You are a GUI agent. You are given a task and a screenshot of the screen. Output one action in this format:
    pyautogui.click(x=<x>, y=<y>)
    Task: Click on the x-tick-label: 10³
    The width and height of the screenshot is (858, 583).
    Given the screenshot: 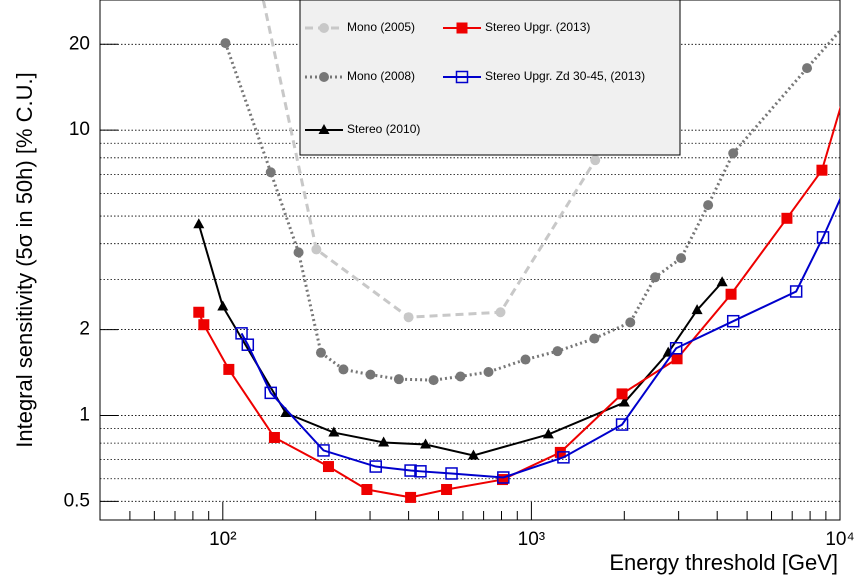 What is the action you would take?
    pyautogui.click(x=531, y=539)
    